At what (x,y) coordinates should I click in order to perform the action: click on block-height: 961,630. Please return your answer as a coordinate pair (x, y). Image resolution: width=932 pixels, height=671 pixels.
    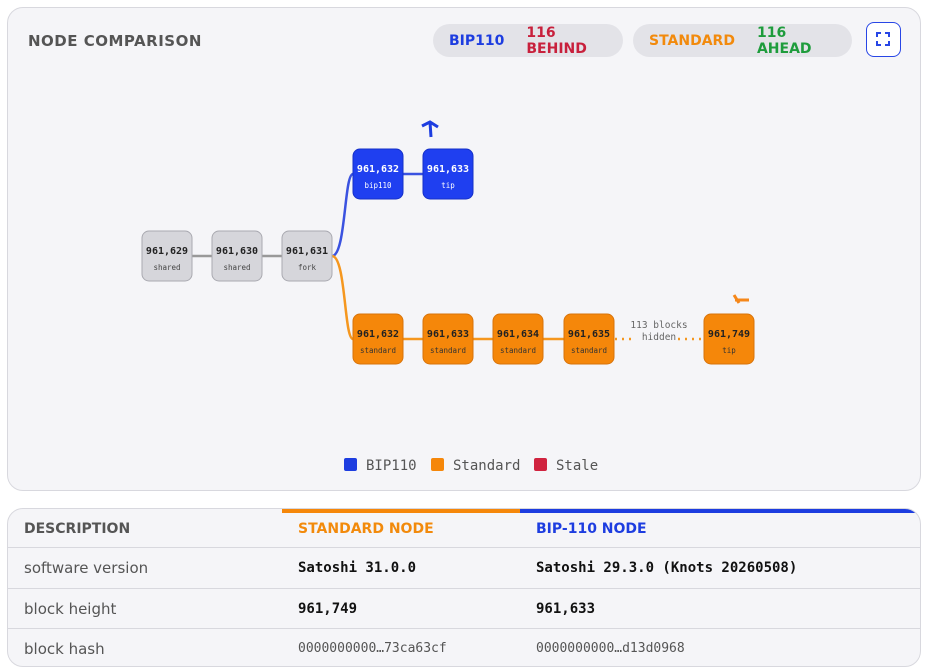
    Looking at the image, I should click on (237, 251).